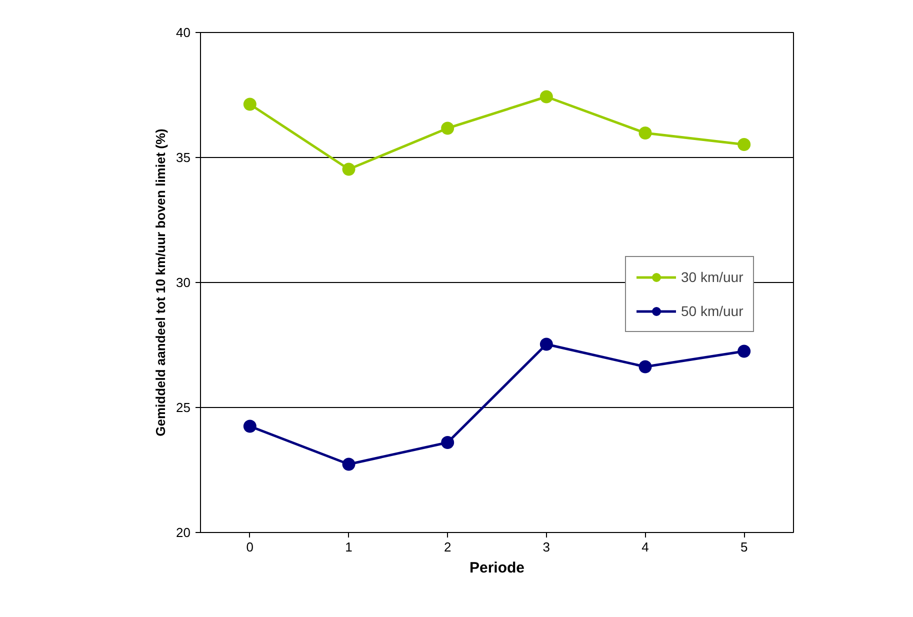 The height and width of the screenshot is (617, 913). Describe the element at coordinates (645, 547) in the screenshot. I see `x-tick-label: 4` at that location.